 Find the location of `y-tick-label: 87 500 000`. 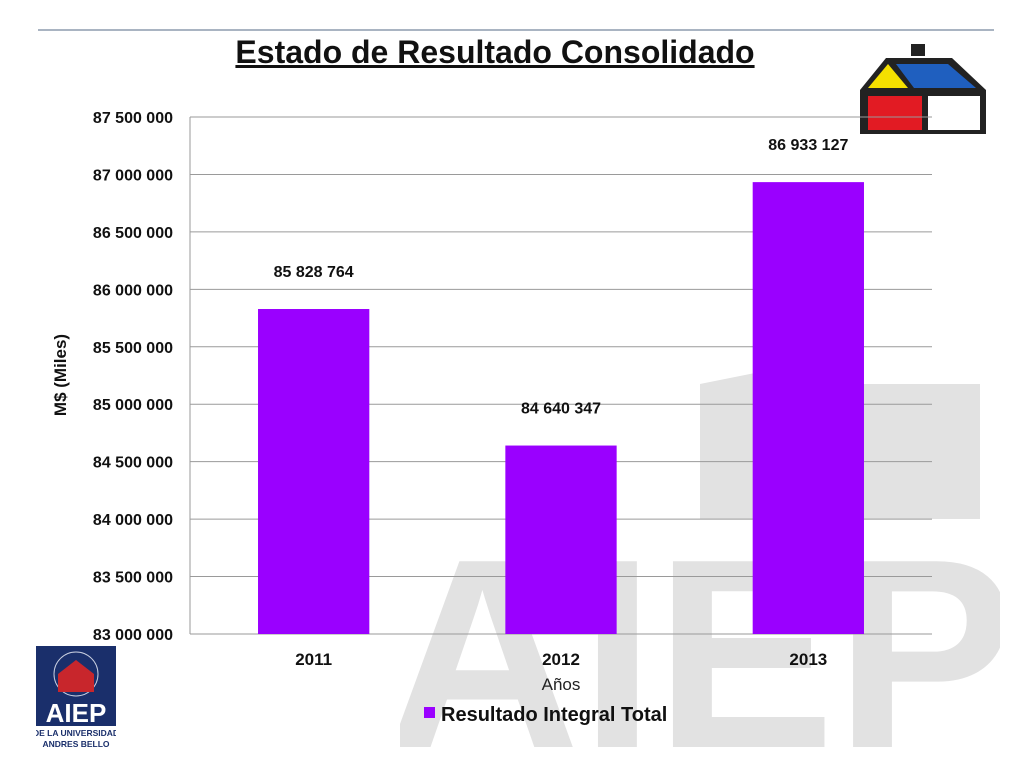

y-tick-label: 87 500 000 is located at coordinates (133, 118).